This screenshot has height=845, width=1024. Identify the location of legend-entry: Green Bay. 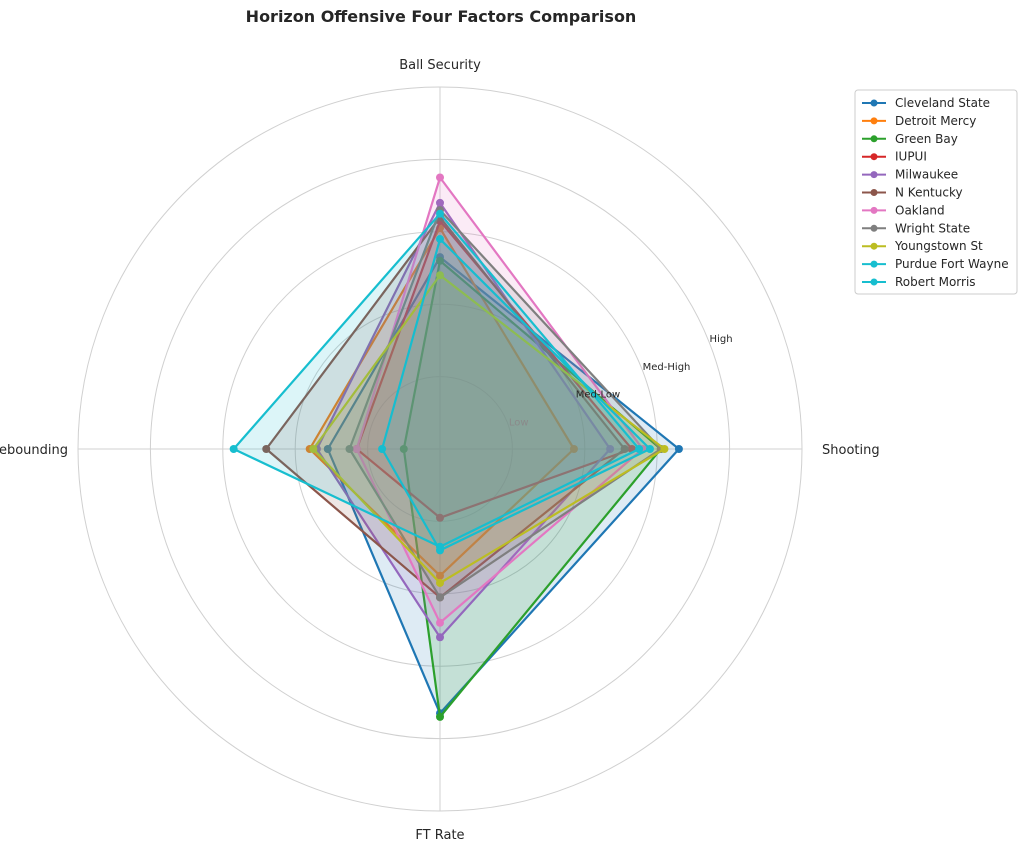
(926, 139).